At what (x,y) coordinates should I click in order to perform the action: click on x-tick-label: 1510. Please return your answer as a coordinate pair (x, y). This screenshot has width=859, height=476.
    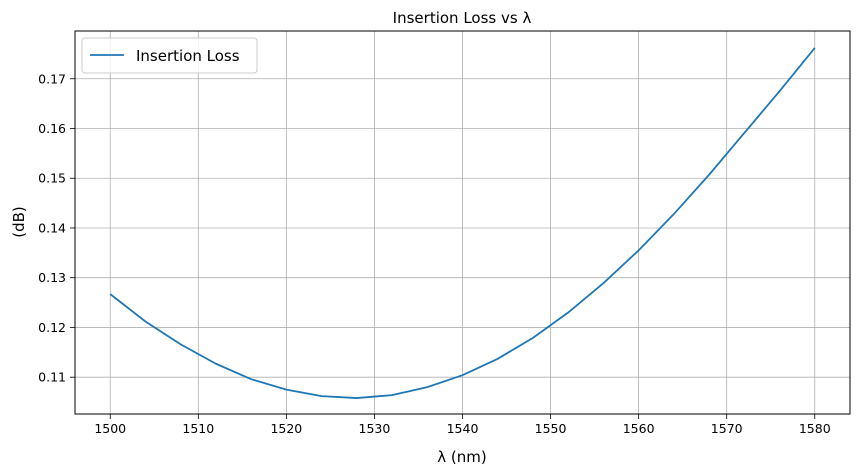
    Looking at the image, I should click on (198, 428).